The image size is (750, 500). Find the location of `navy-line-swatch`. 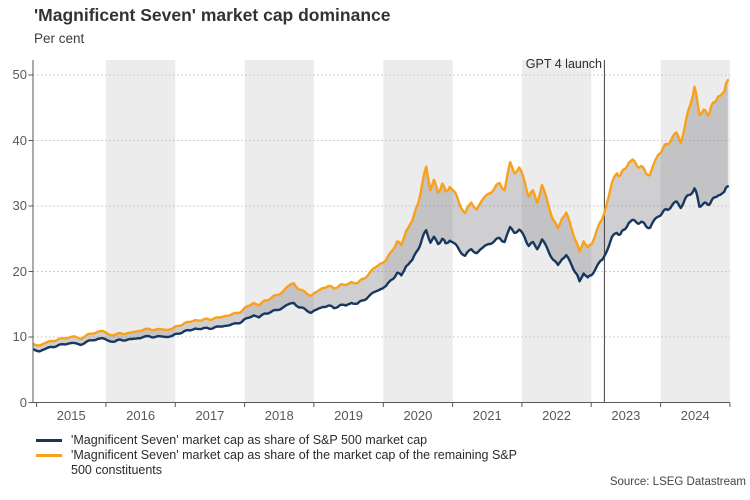

navy-line-swatch is located at coordinates (49, 440).